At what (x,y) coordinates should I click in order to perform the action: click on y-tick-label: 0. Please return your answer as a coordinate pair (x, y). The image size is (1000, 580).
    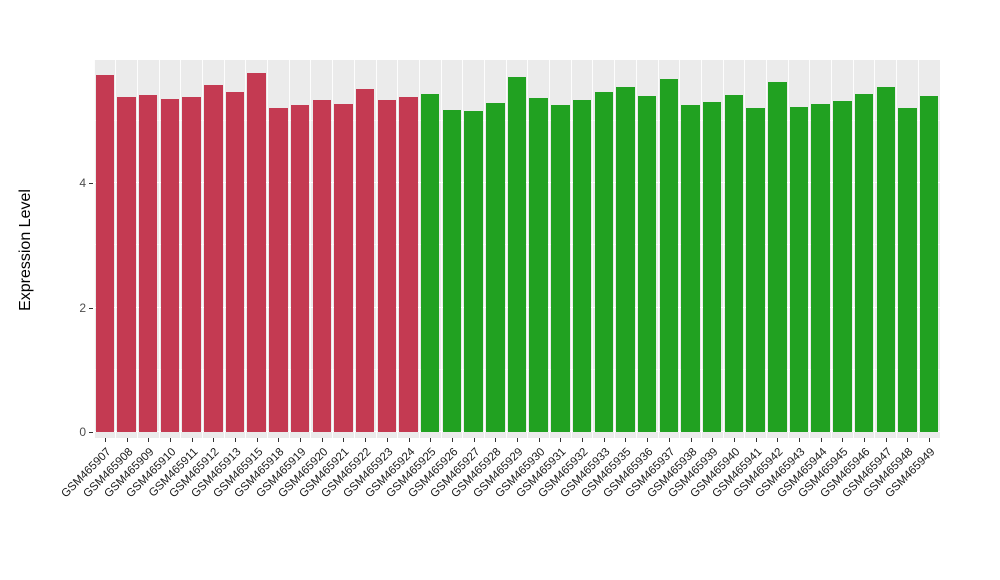
    Looking at the image, I should click on (82, 432).